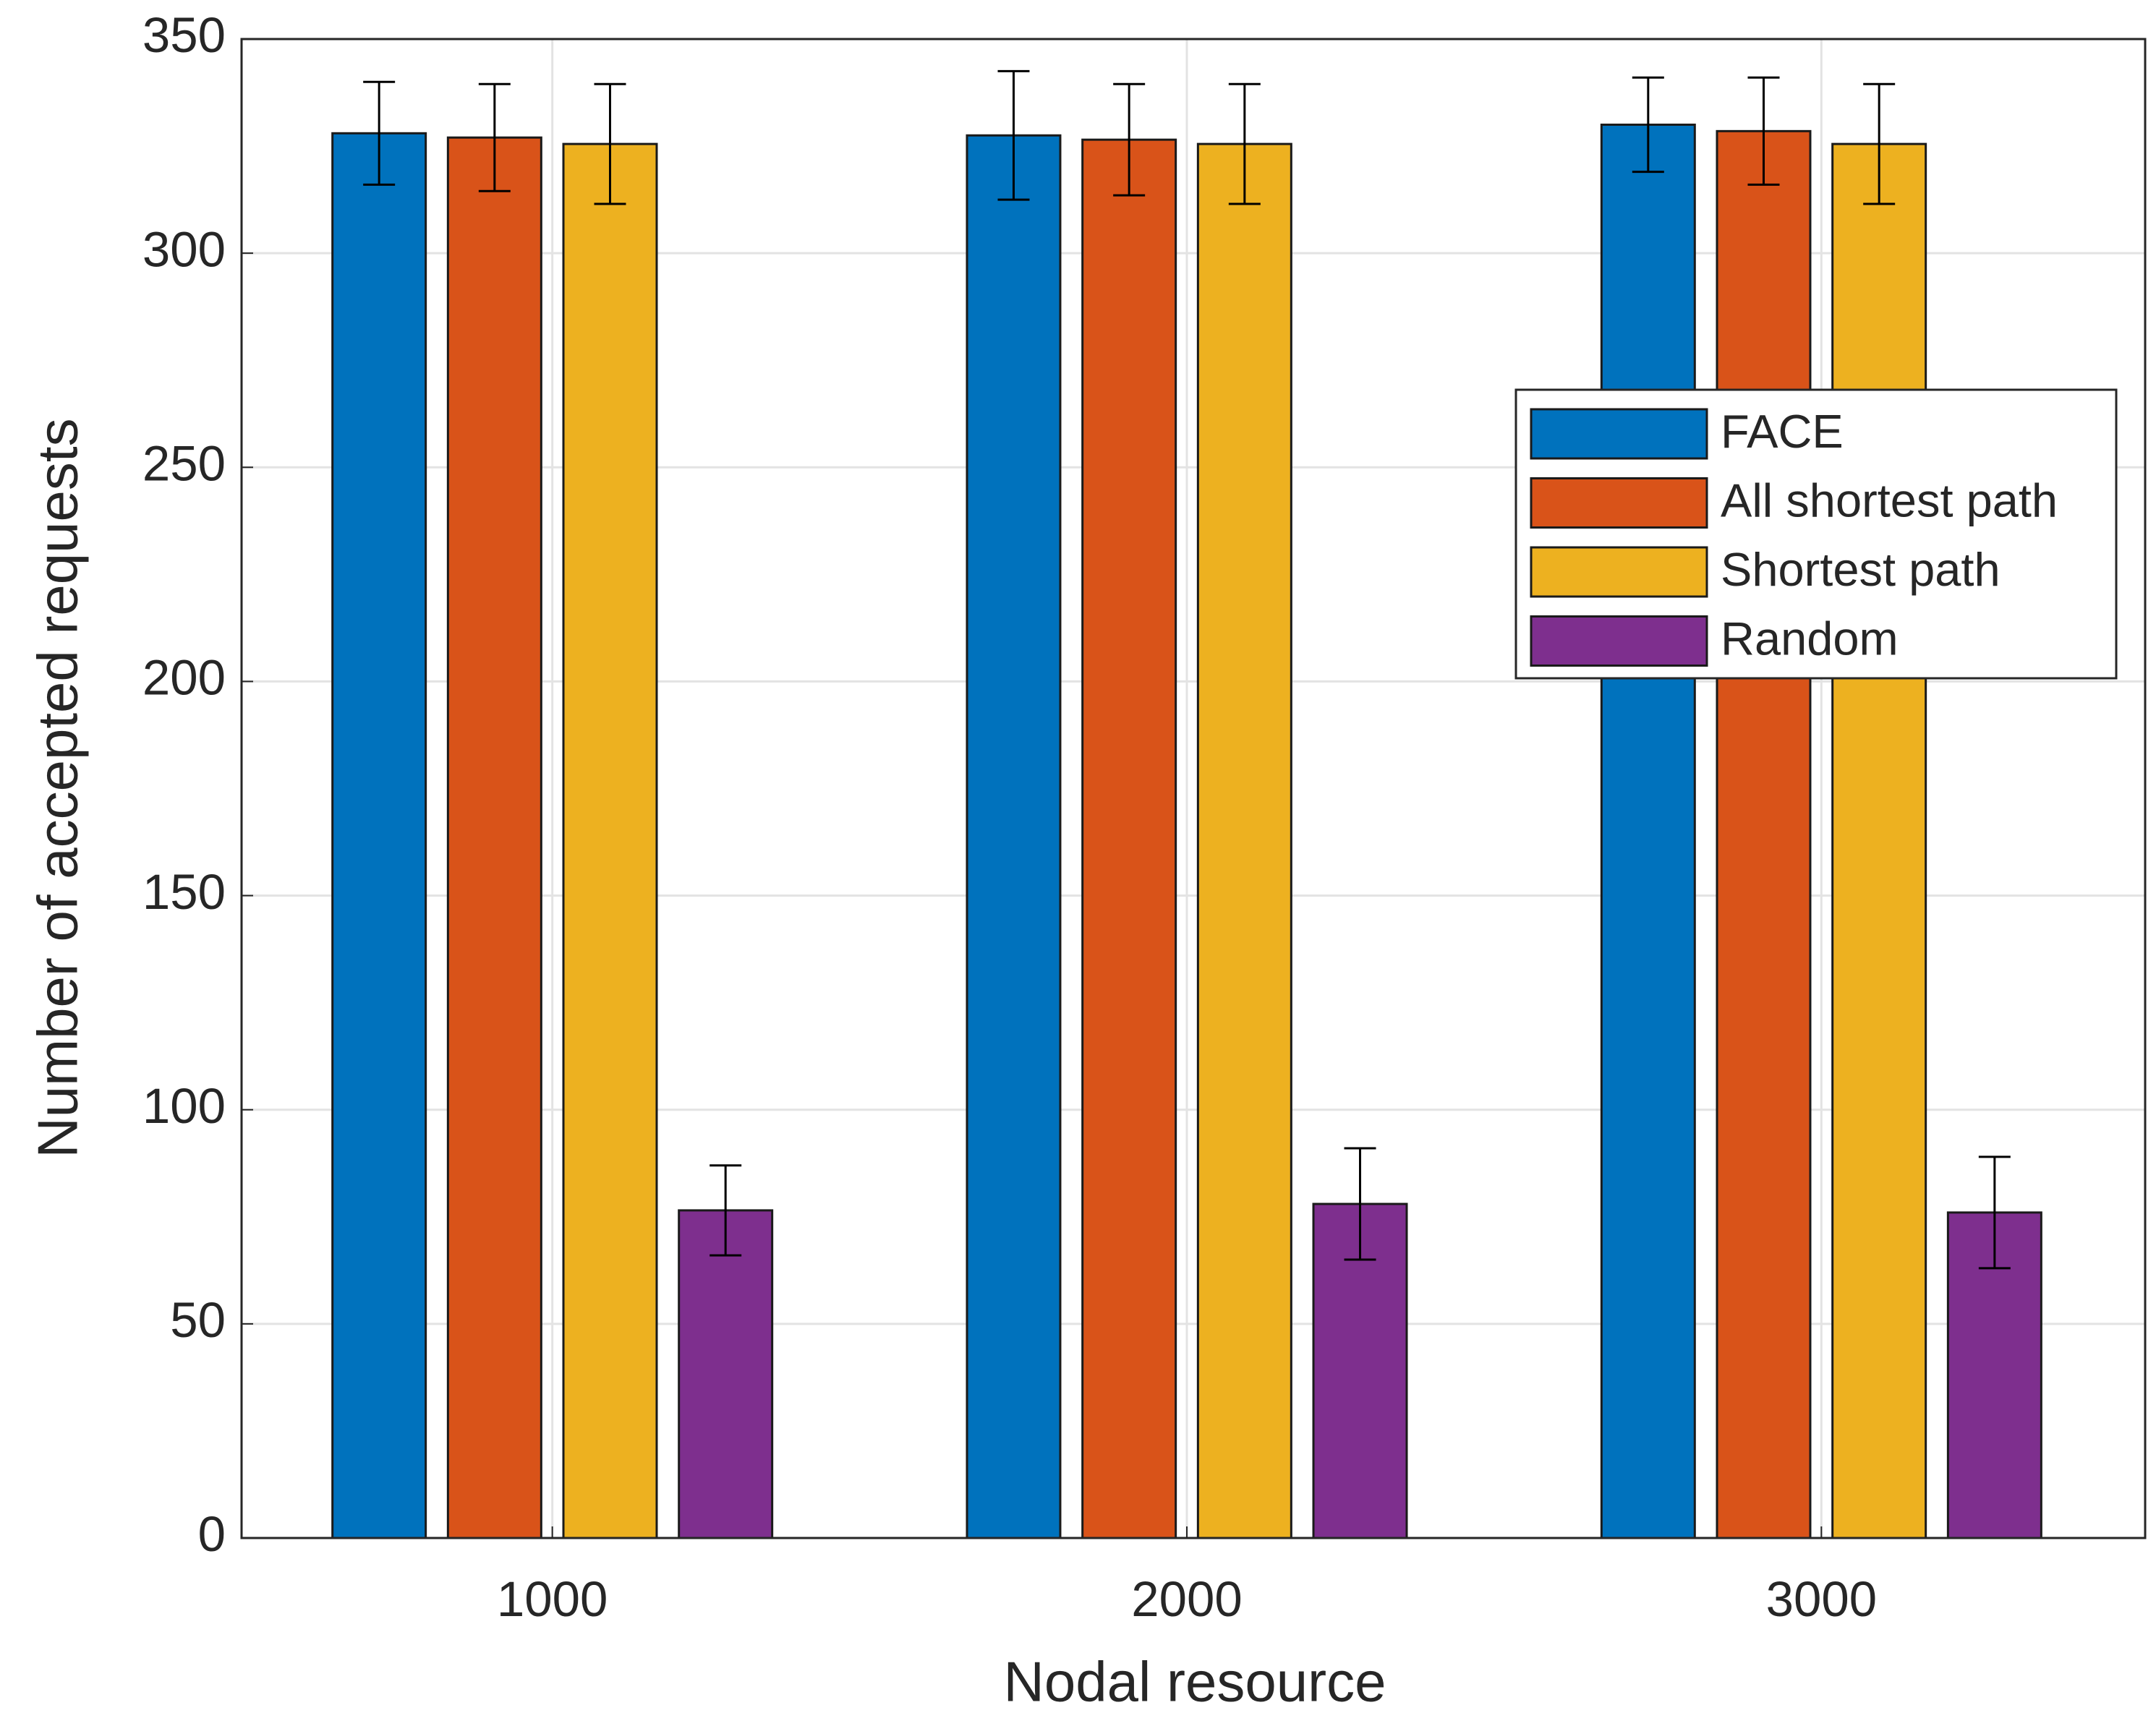 The image size is (2156, 1726). I want to click on y-tick-label: 250, so click(184, 464).